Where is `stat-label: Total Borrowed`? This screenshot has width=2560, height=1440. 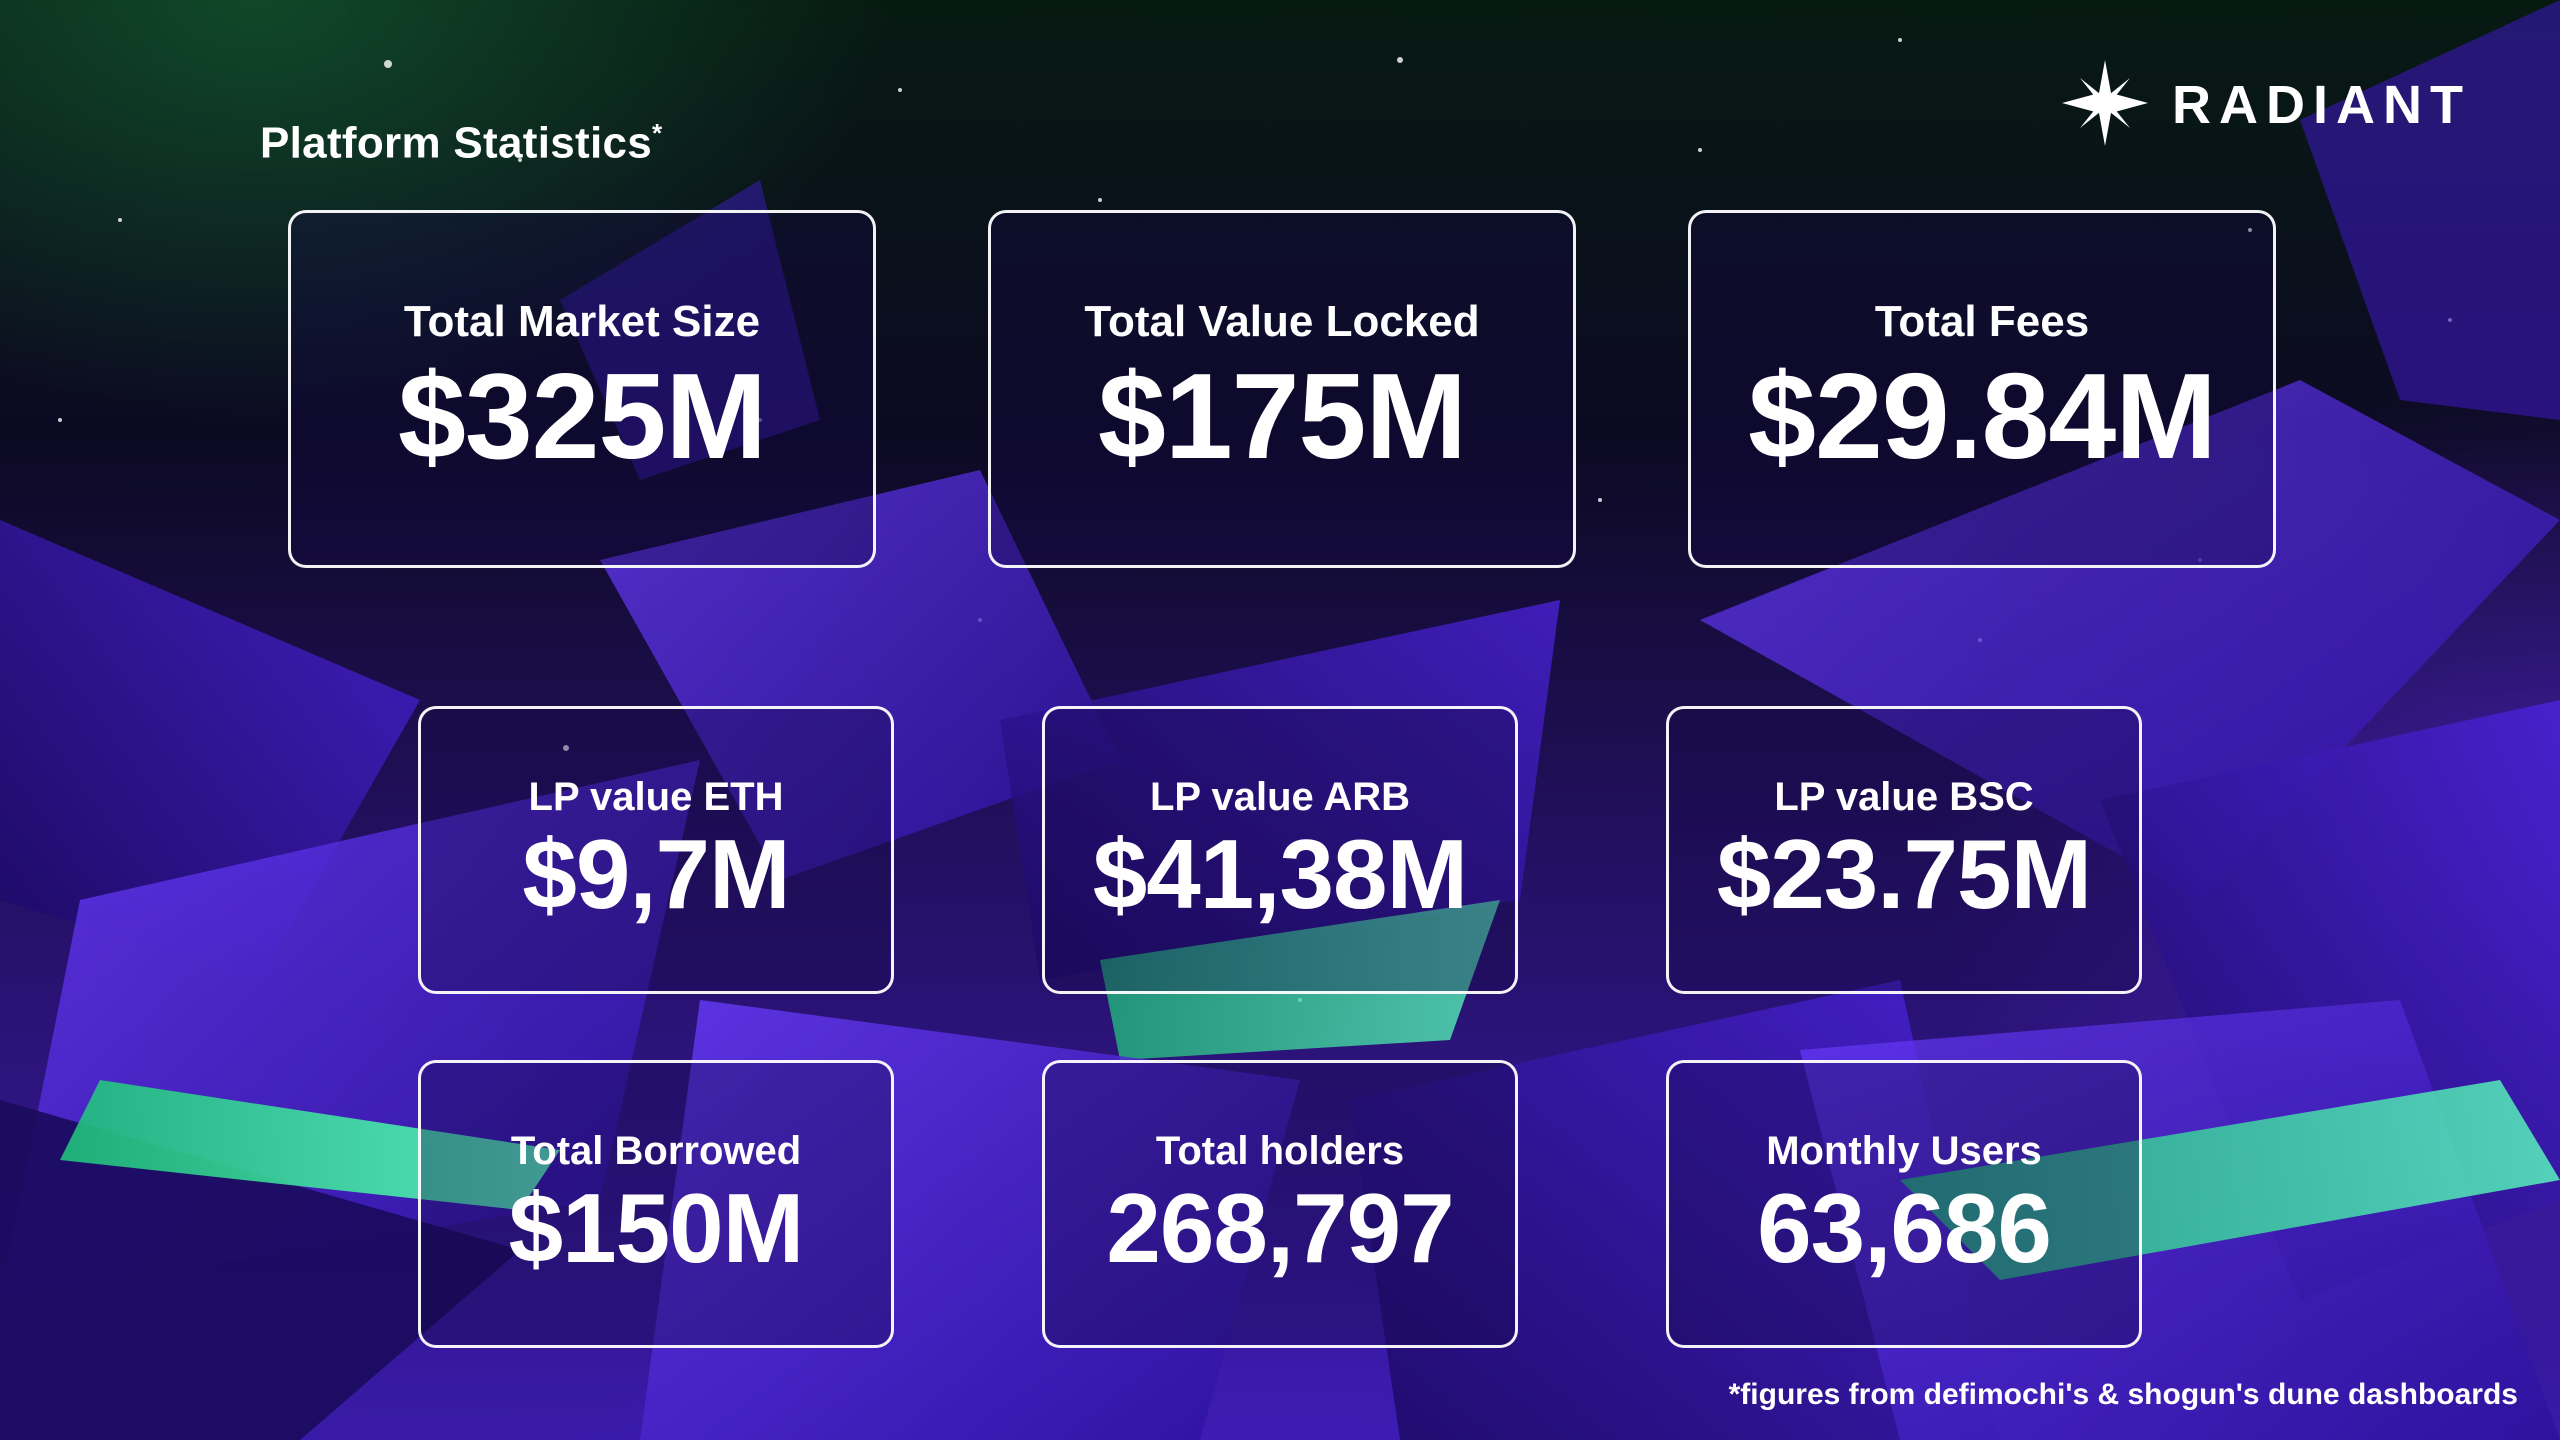 stat-label: Total Borrowed is located at coordinates (656, 1150).